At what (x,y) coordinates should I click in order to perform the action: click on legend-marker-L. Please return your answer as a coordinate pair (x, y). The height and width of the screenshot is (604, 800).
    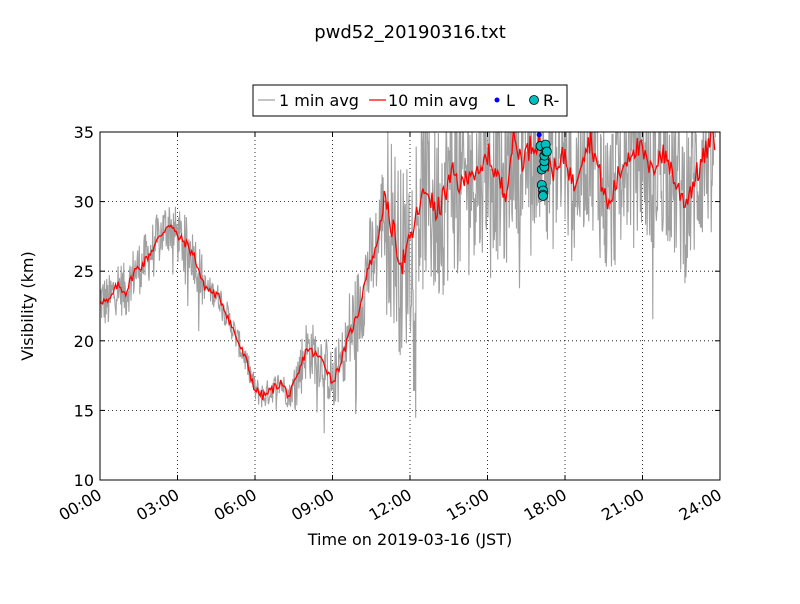
    Looking at the image, I should click on (497, 100).